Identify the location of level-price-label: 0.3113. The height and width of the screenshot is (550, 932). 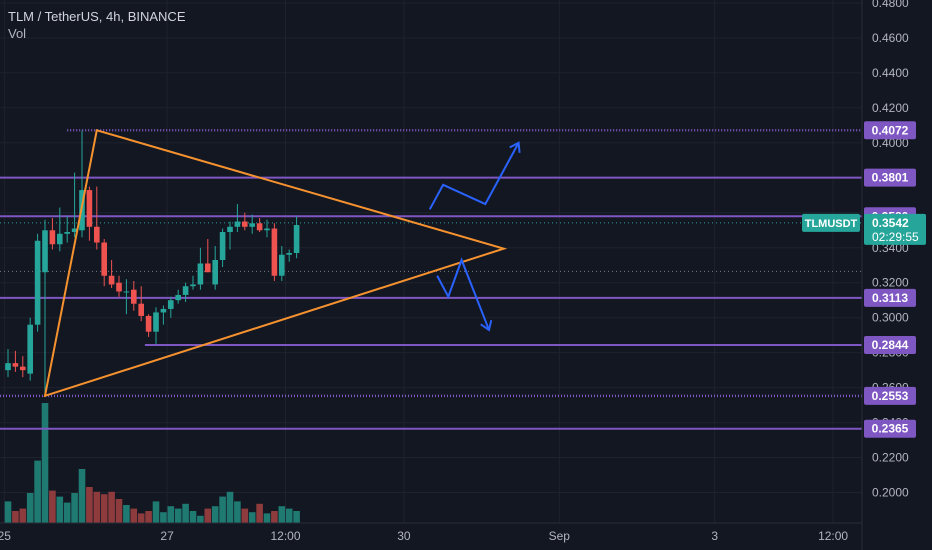
(890, 298).